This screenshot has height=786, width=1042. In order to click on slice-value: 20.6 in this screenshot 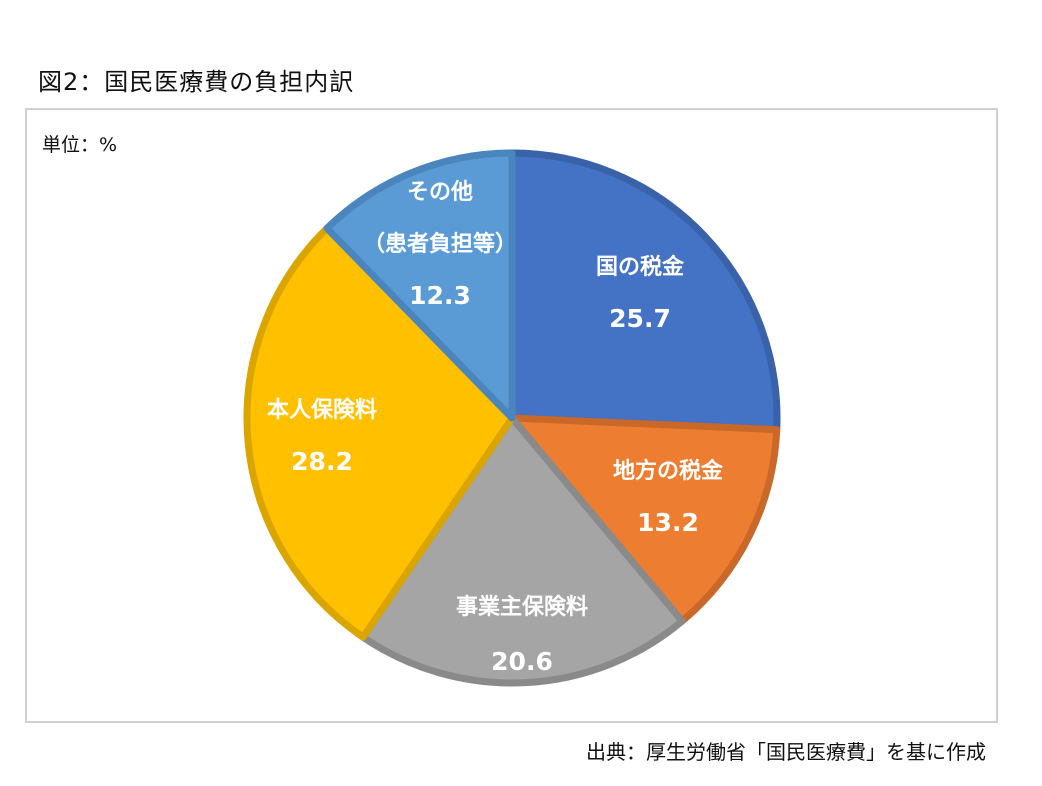, I will do `click(522, 661)`.